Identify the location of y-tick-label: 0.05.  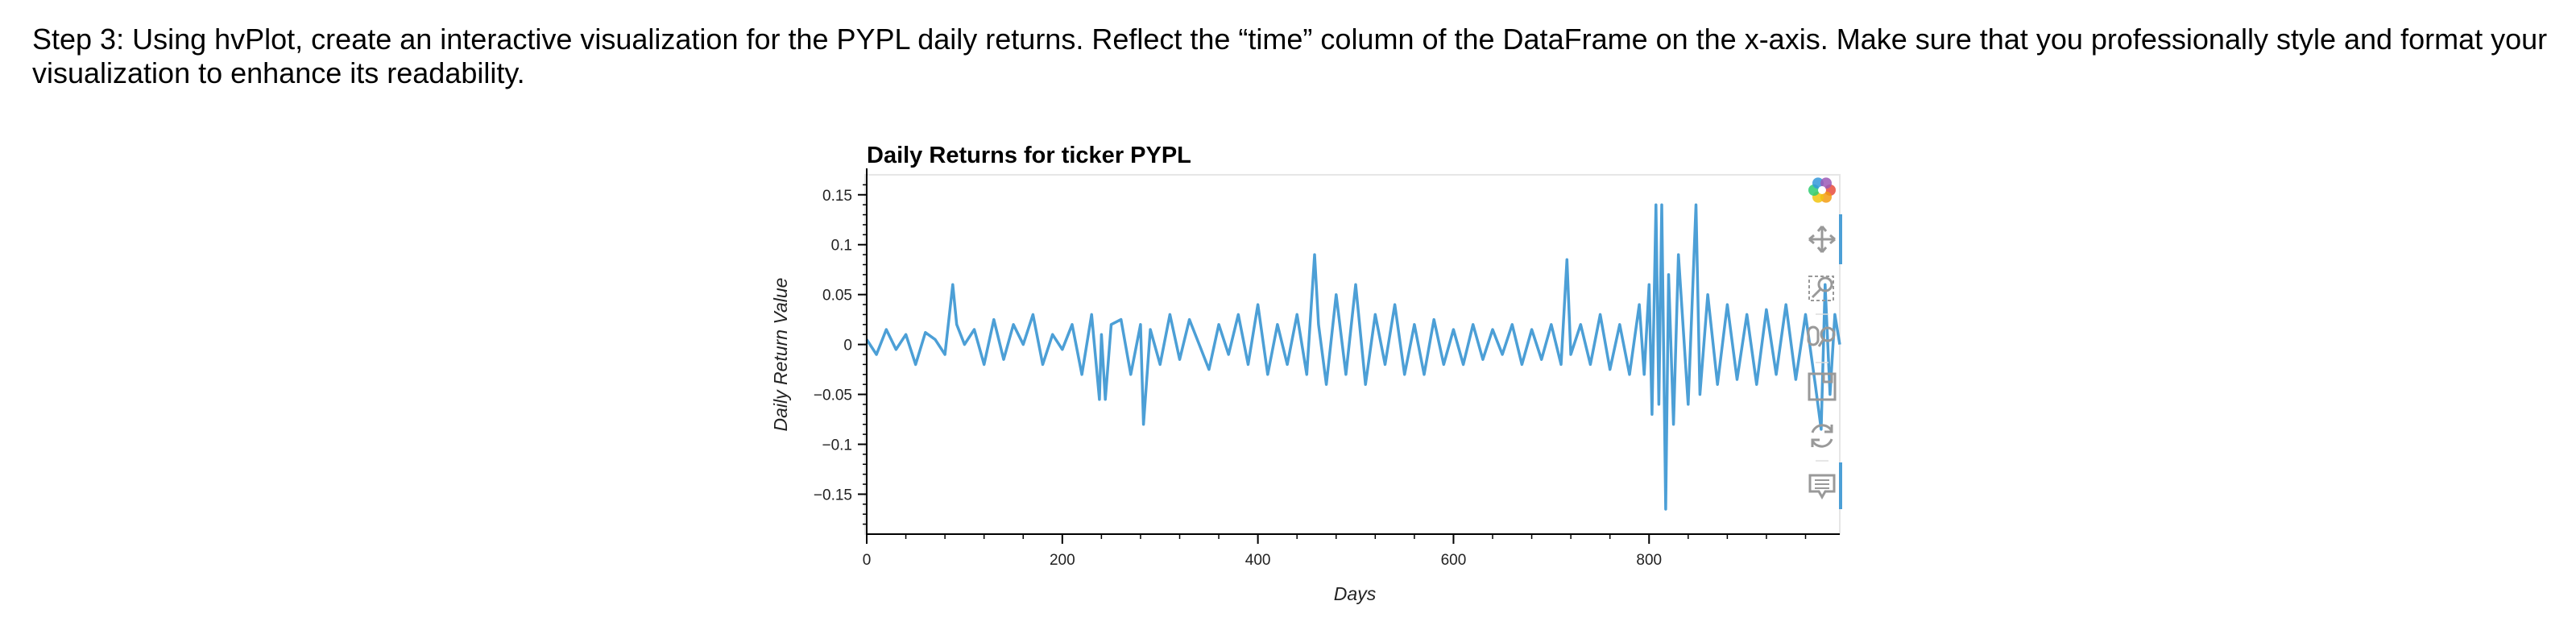
(837, 296).